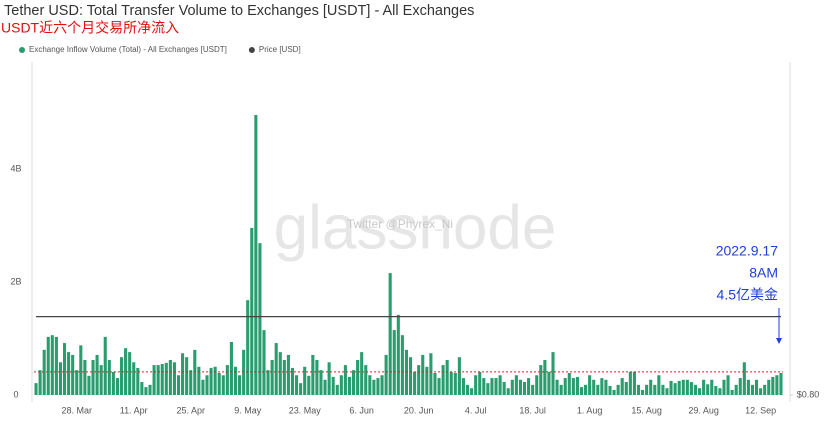  Describe the element at coordinates (305, 410) in the screenshot. I see `x-tick-label: 23. May` at that location.